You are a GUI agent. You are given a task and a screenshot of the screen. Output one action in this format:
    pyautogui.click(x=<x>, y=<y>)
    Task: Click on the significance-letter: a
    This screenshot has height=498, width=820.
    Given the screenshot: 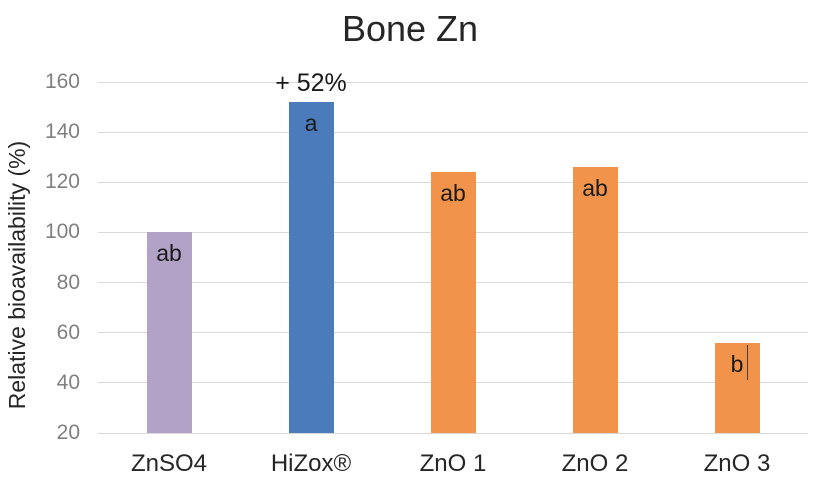 What is the action you would take?
    pyautogui.click(x=311, y=123)
    